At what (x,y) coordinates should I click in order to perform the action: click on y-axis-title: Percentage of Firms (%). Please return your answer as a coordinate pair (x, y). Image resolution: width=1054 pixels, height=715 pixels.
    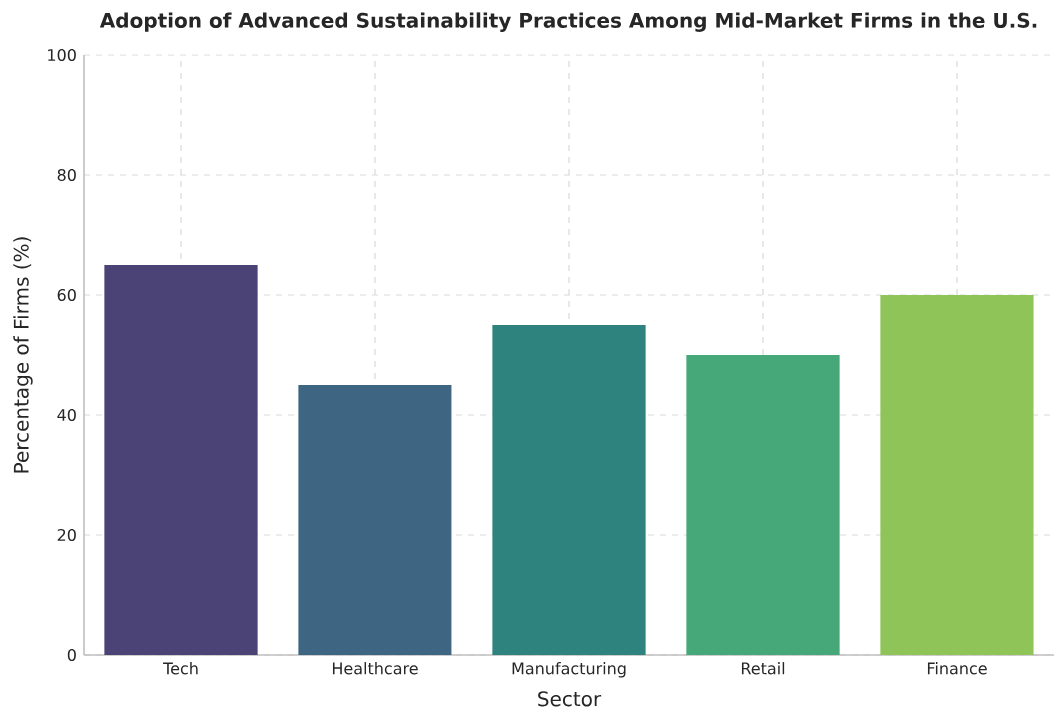
    Looking at the image, I should click on (23, 355).